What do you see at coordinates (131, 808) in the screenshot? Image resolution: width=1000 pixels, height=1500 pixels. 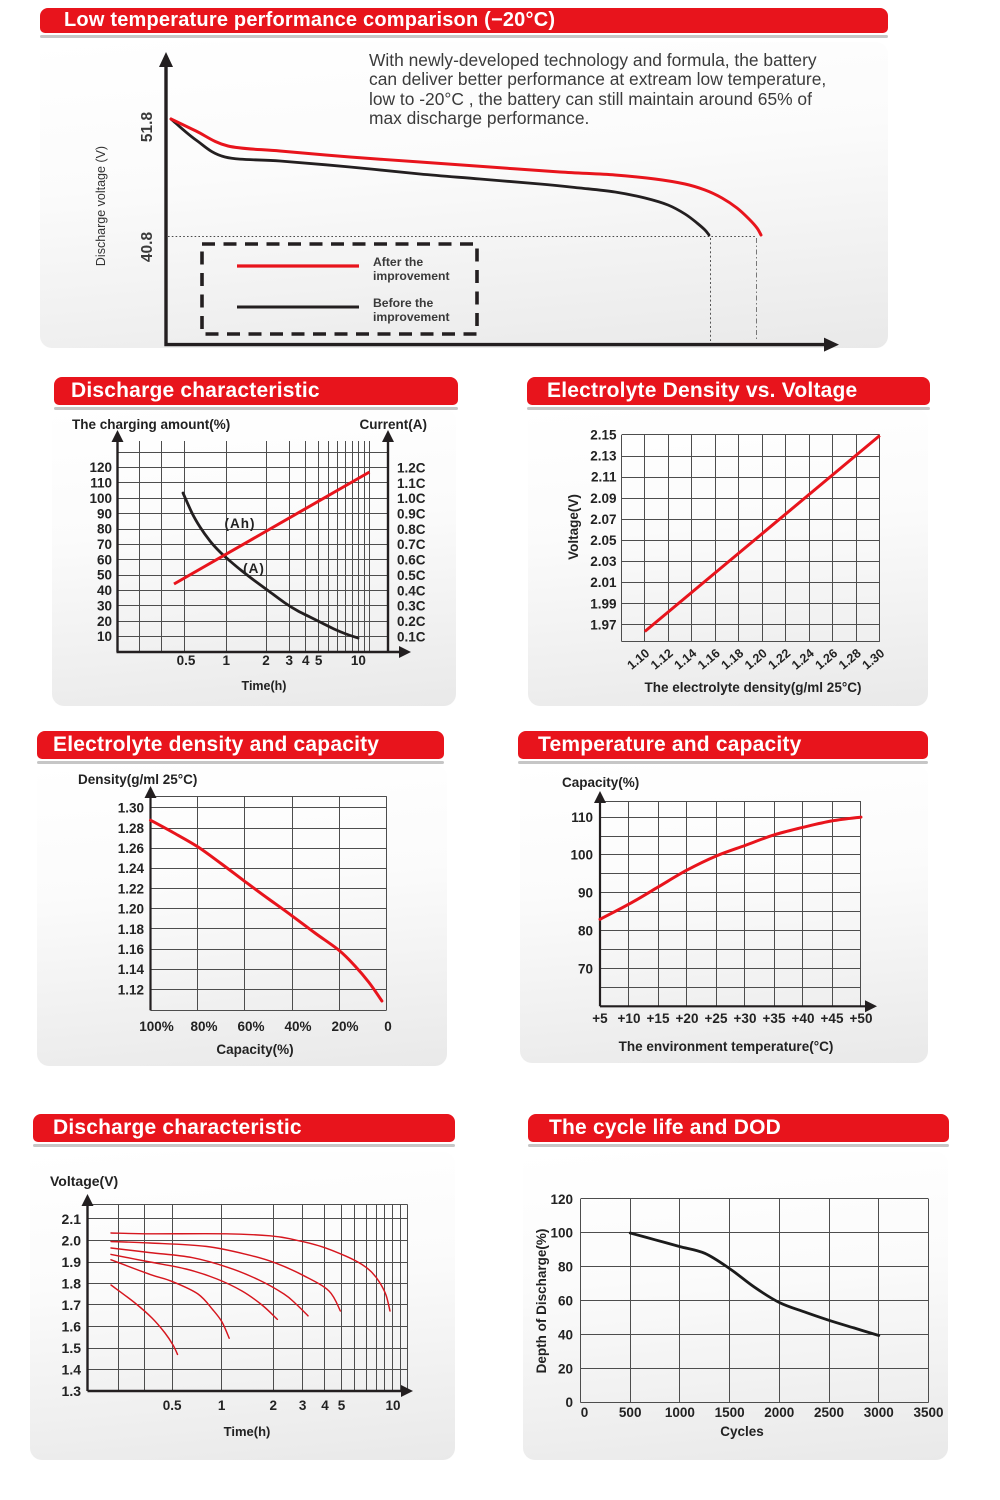 I see `svg-text: 1.30` at bounding box center [131, 808].